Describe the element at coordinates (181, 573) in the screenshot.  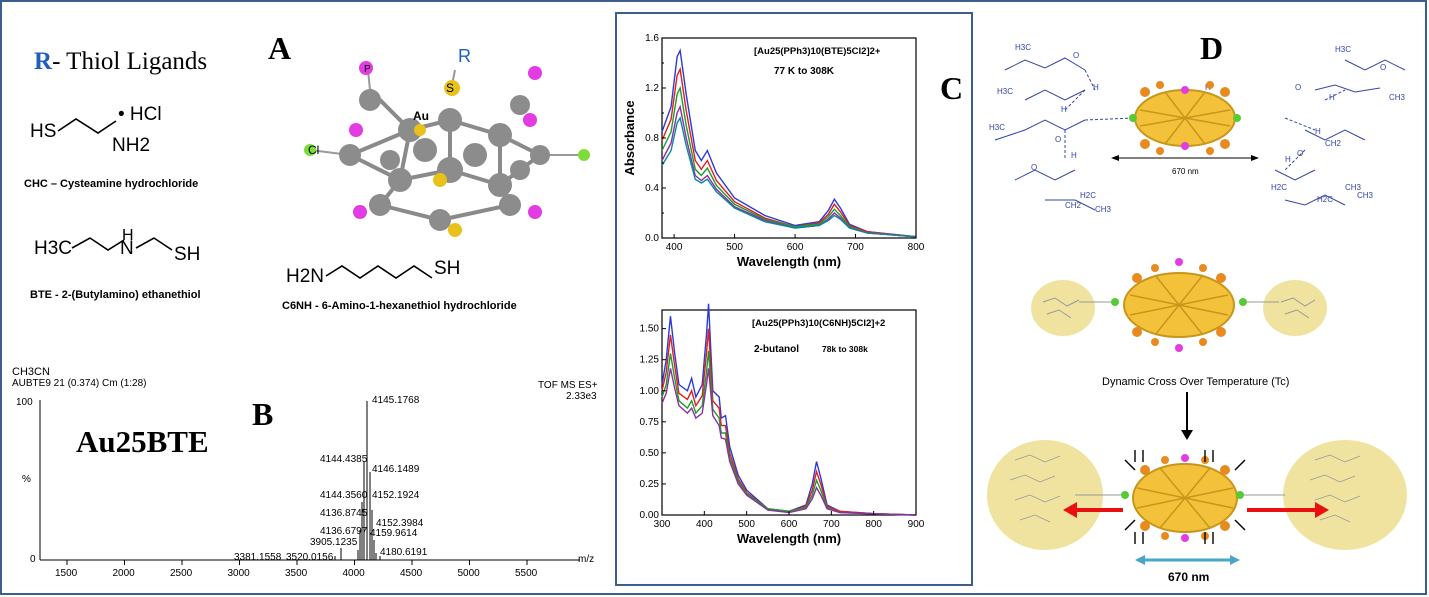
I see `ms-xtick-label: 2500` at that location.